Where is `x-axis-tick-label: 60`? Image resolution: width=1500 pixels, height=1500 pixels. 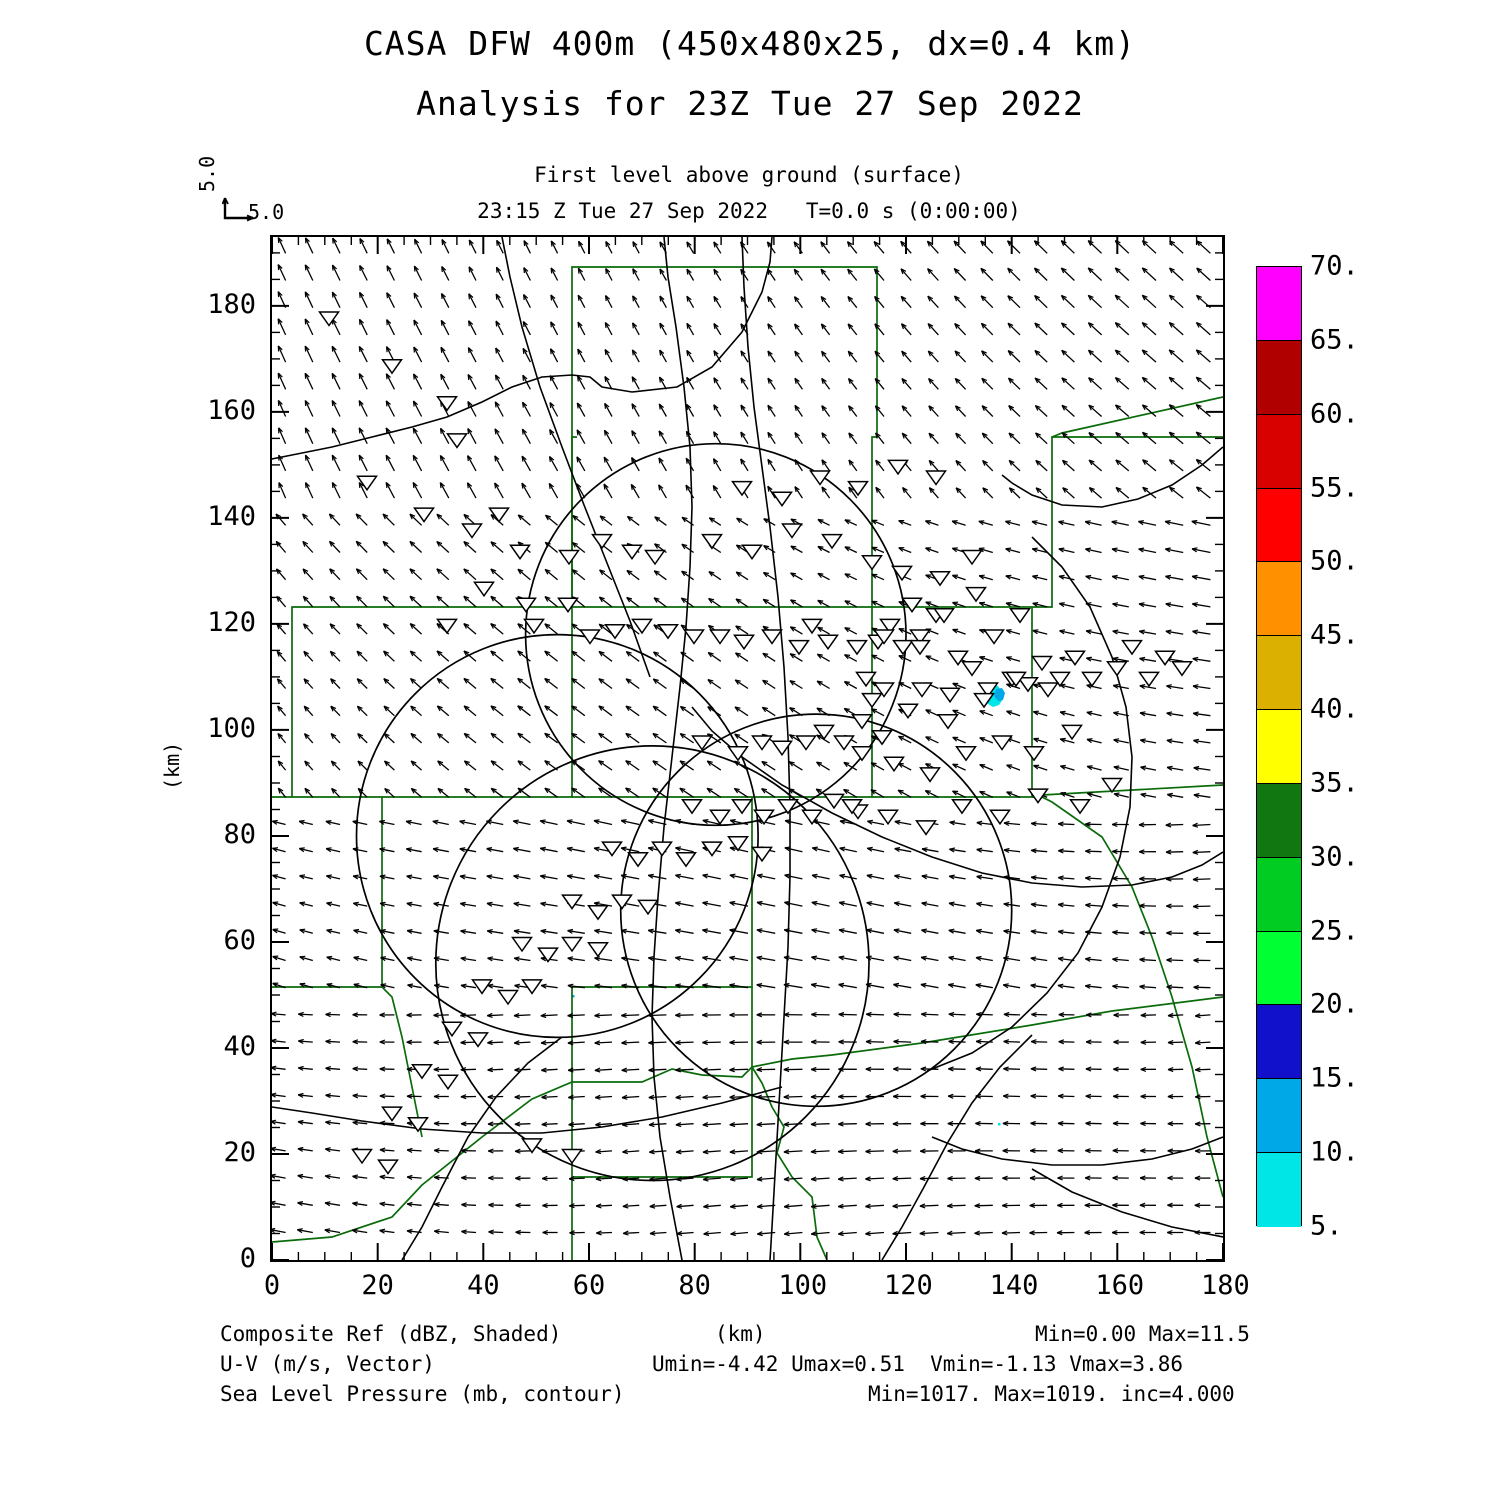
x-axis-tick-label: 60 is located at coordinates (589, 1285).